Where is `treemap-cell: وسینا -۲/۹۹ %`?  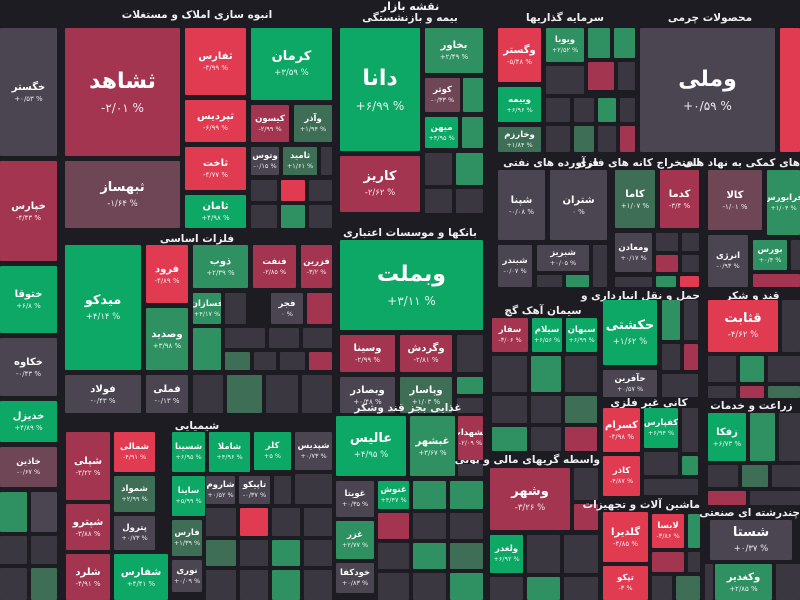
treemap-cell: وسینا -۲/۹۹ % is located at coordinates (367, 353).